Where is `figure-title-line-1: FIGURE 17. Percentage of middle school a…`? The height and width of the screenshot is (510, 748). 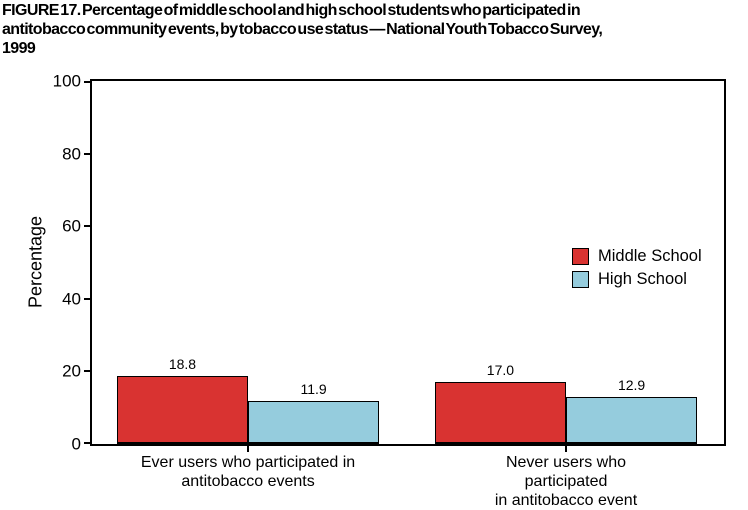 figure-title-line-1: FIGURE 17. Percentage of middle school a… is located at coordinates (291, 10).